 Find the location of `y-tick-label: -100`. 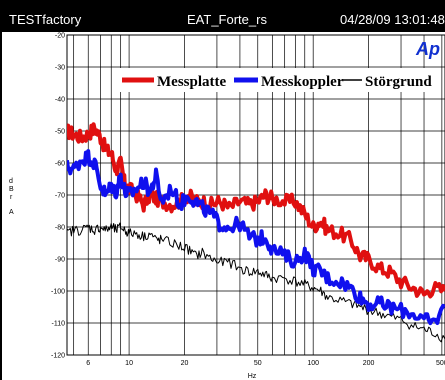

y-tick-label: -100 is located at coordinates (58, 292).